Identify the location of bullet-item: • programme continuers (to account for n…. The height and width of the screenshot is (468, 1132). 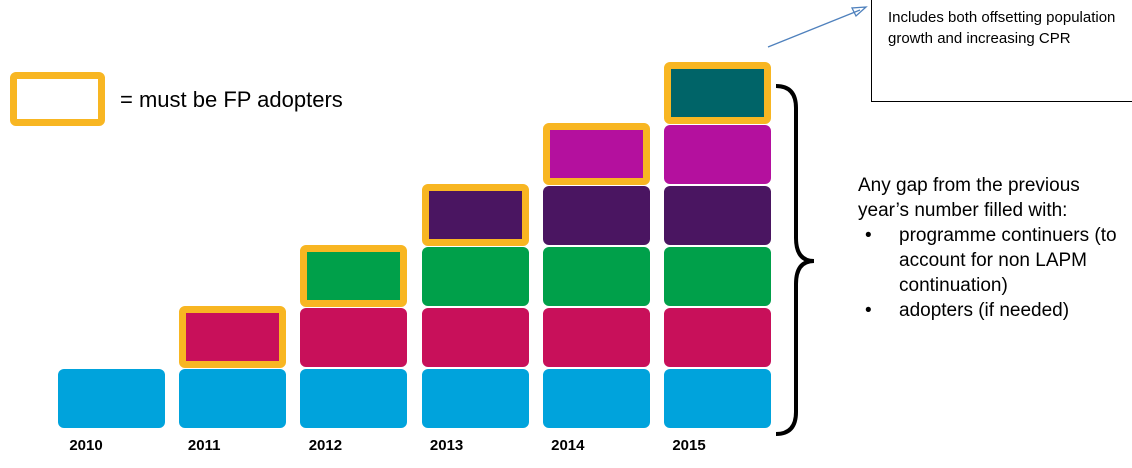
(993, 260).